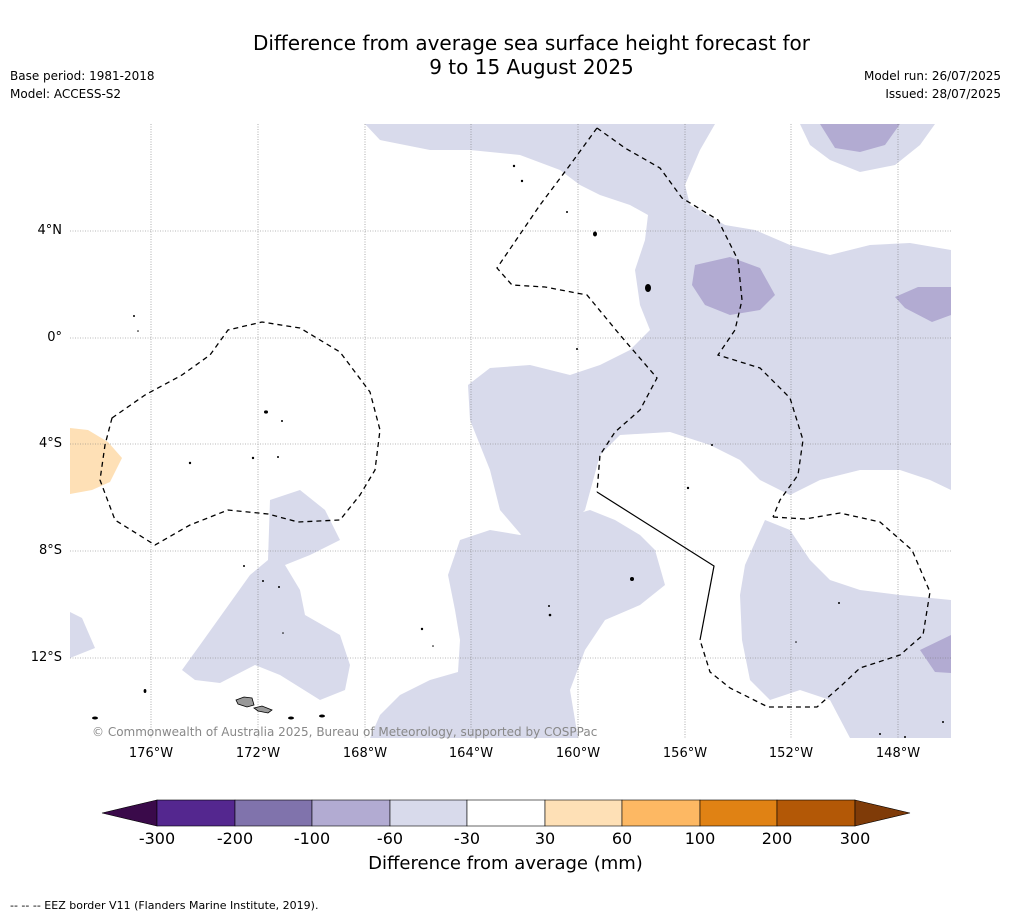  I want to click on anomaly-region-light-southeast, so click(845, 629).